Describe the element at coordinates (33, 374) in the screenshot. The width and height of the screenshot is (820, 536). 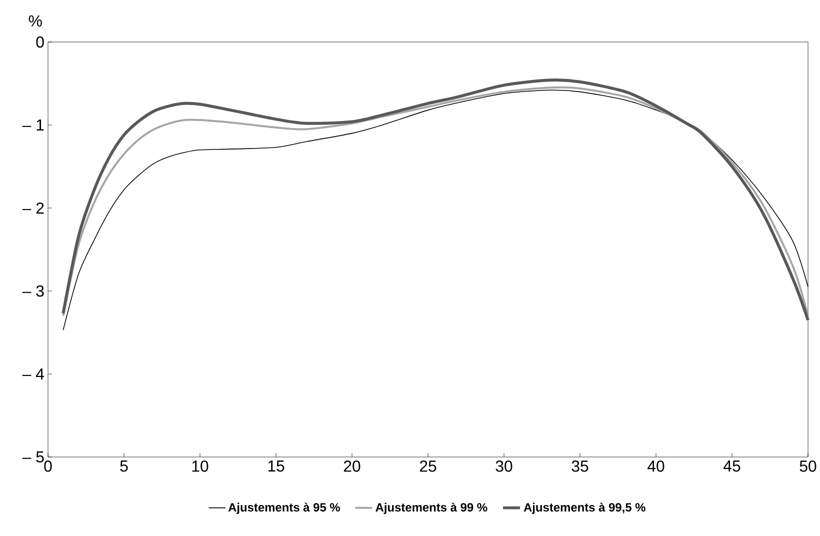
I see `y-tick-label: – 4` at that location.